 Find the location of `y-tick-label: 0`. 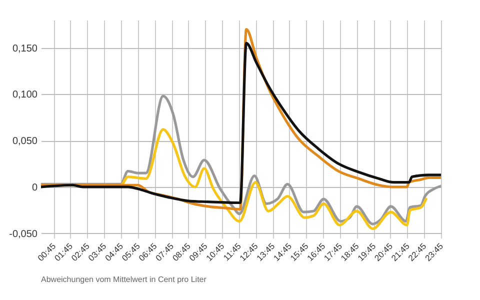

y-tick-label: 0 is located at coordinates (35, 188).